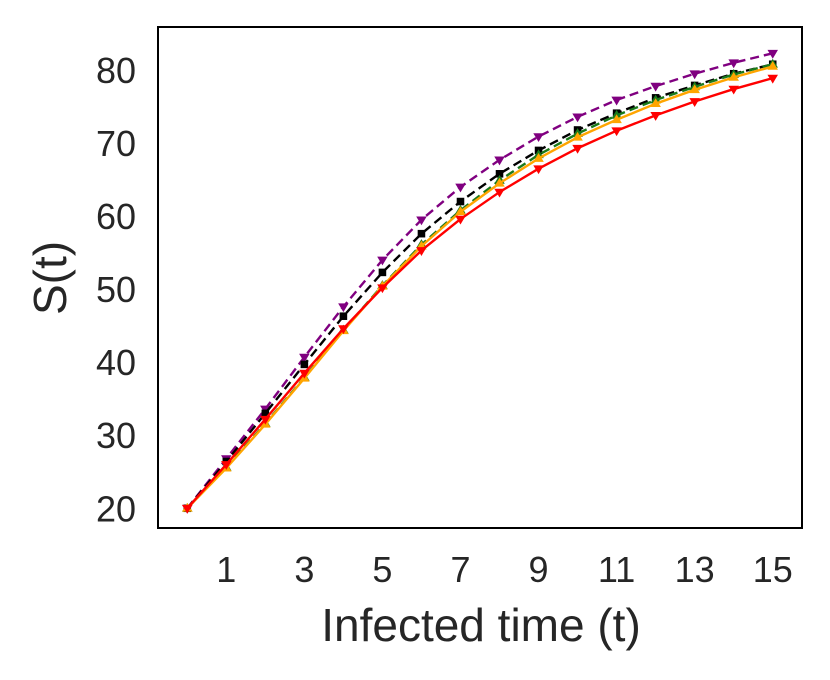  I want to click on y-tick-label: 60, so click(116, 216).